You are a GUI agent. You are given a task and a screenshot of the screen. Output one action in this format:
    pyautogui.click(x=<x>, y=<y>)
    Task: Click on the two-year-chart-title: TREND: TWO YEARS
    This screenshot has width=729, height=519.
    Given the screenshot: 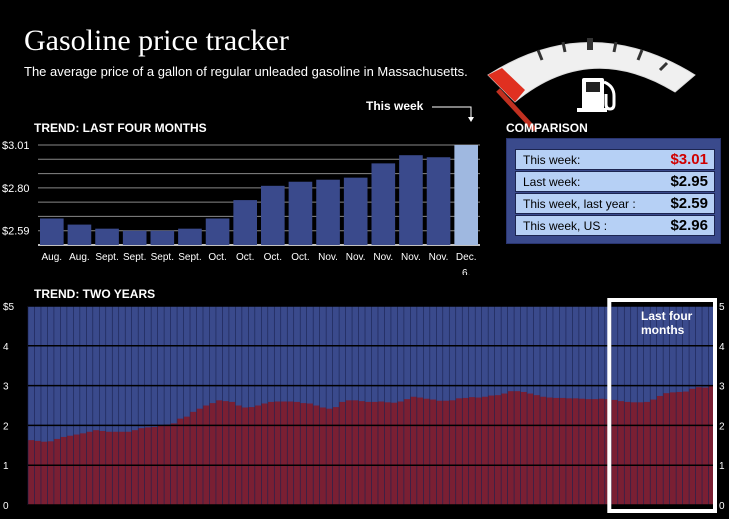 What is the action you would take?
    pyautogui.click(x=95, y=294)
    